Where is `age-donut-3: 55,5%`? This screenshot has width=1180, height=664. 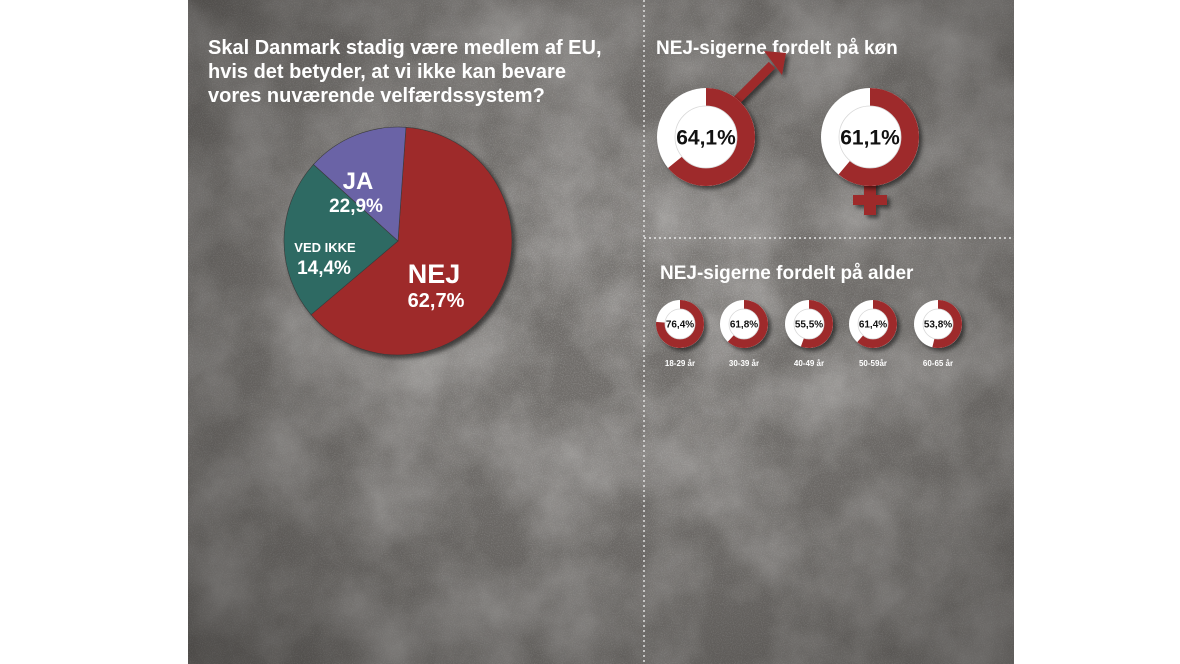 age-donut-3: 55,5% is located at coordinates (809, 324).